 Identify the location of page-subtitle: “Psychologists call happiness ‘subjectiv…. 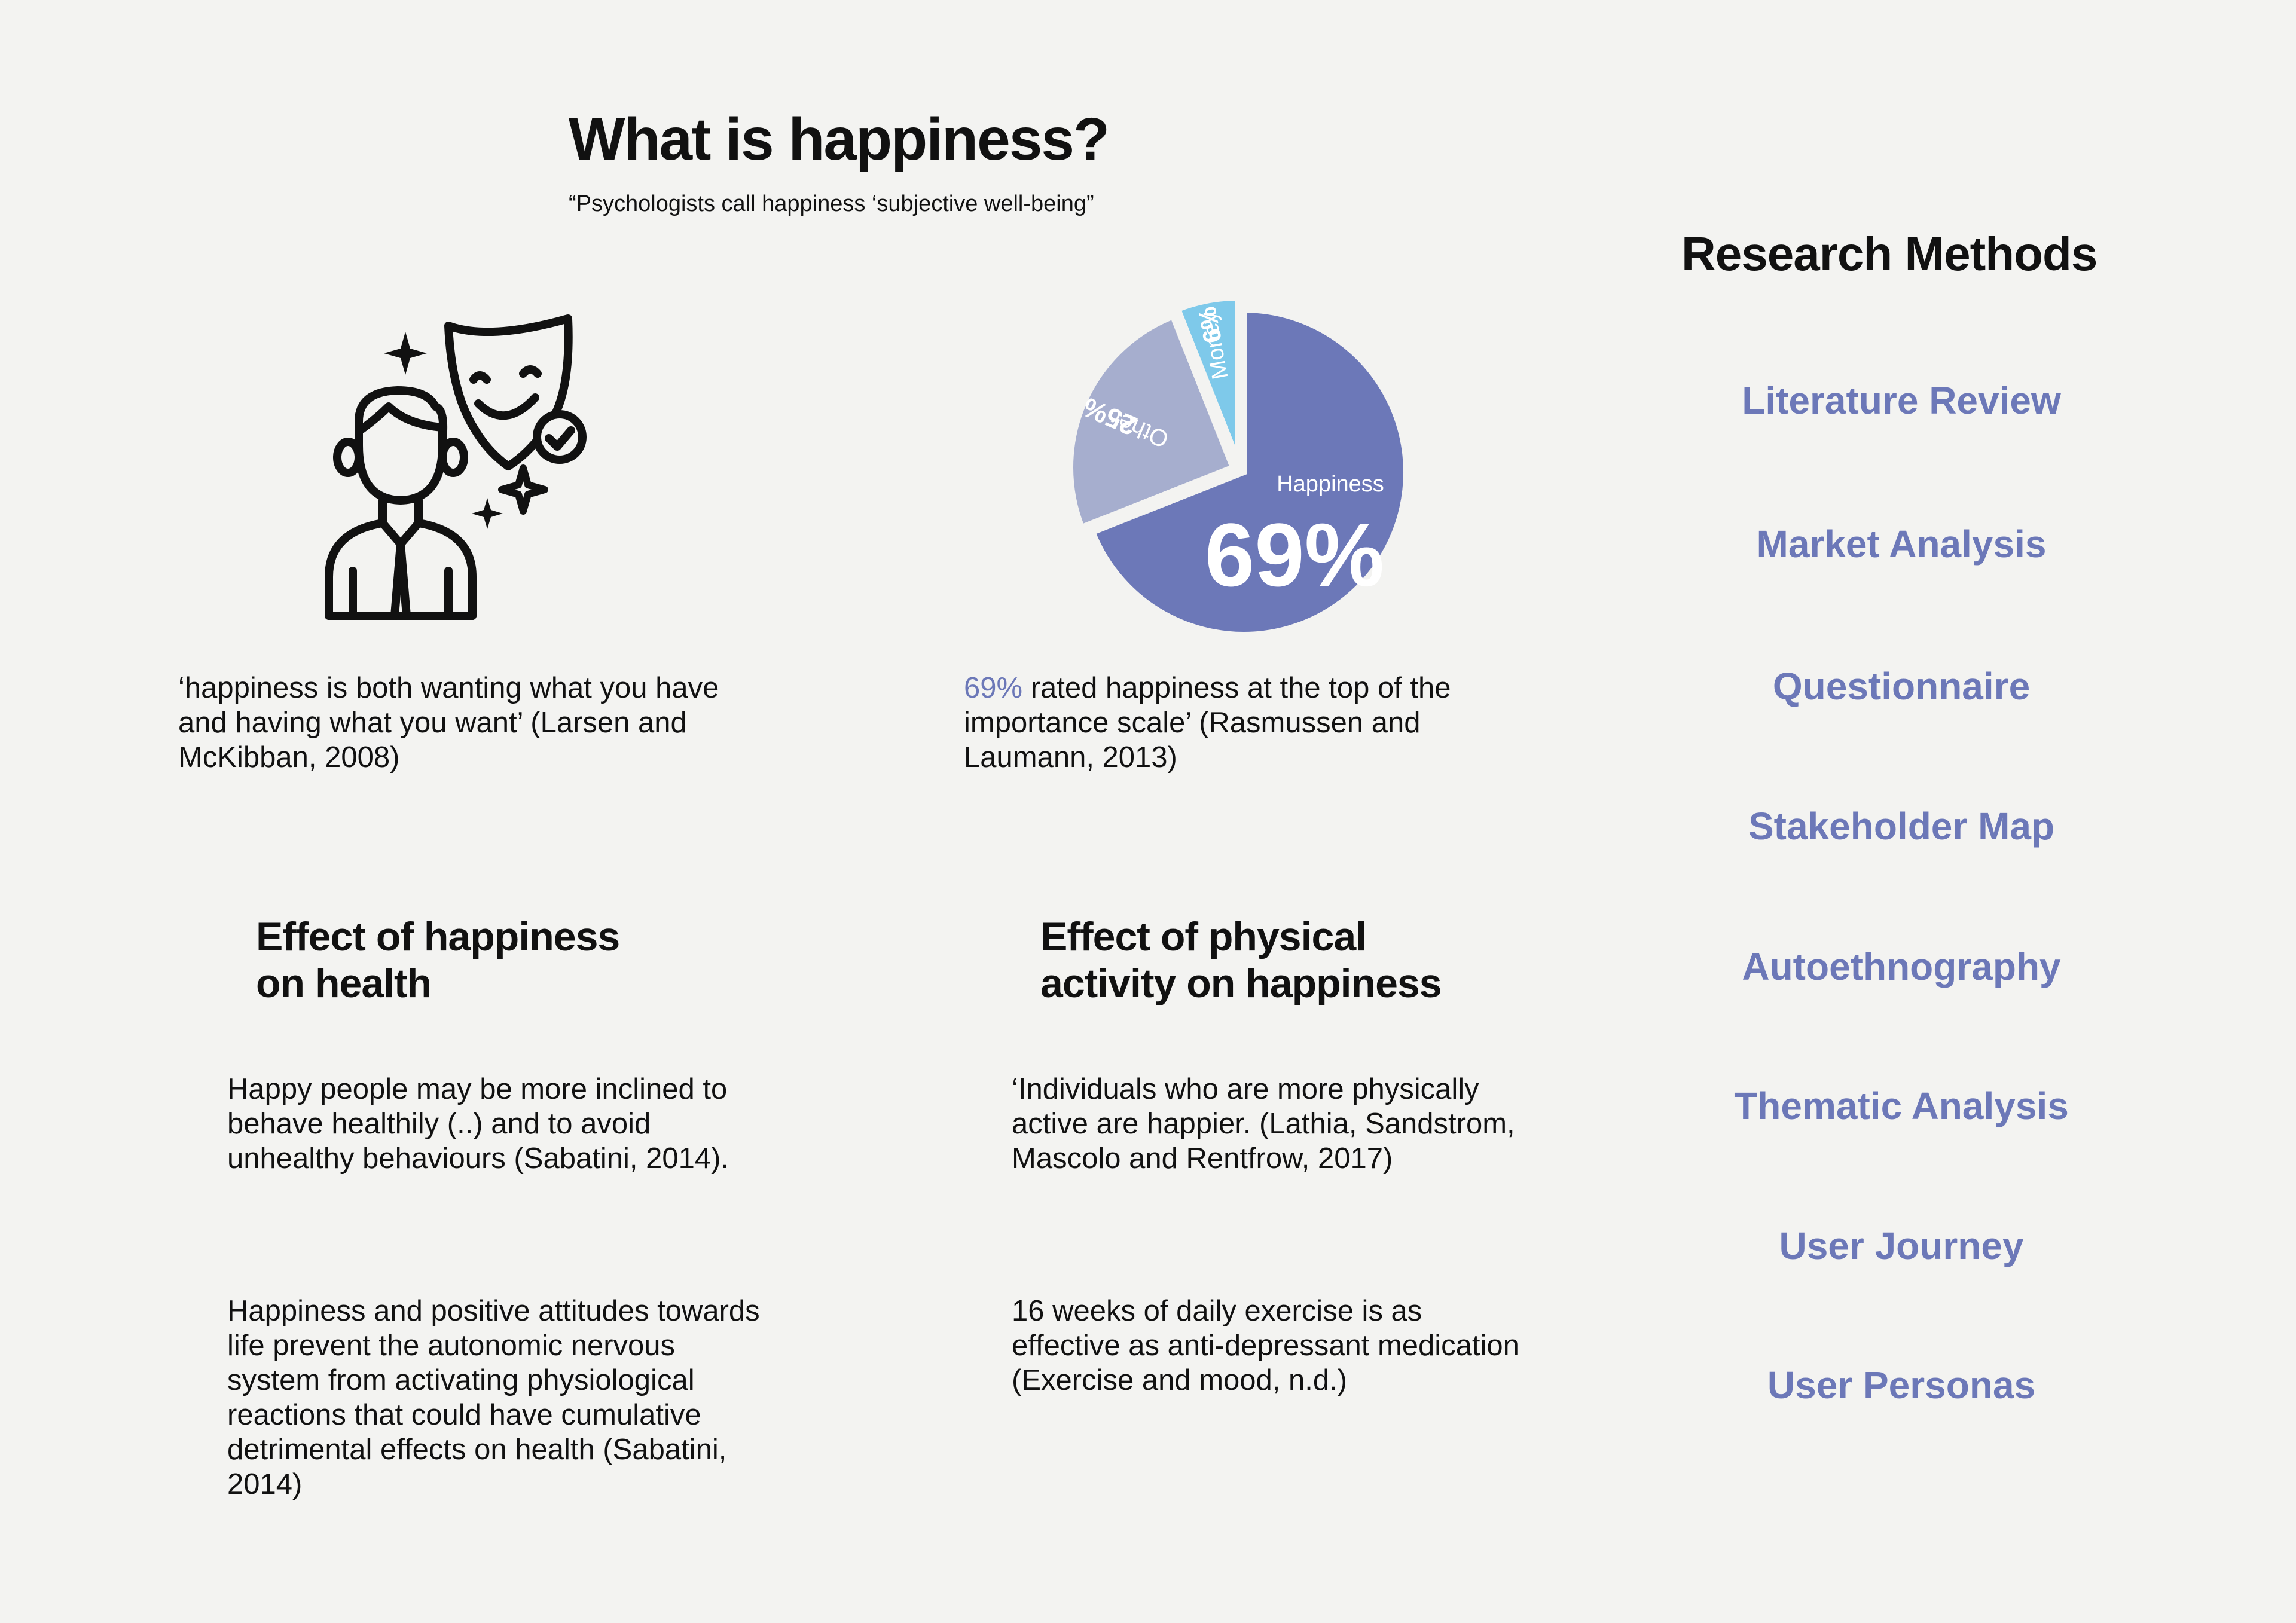
(831, 204).